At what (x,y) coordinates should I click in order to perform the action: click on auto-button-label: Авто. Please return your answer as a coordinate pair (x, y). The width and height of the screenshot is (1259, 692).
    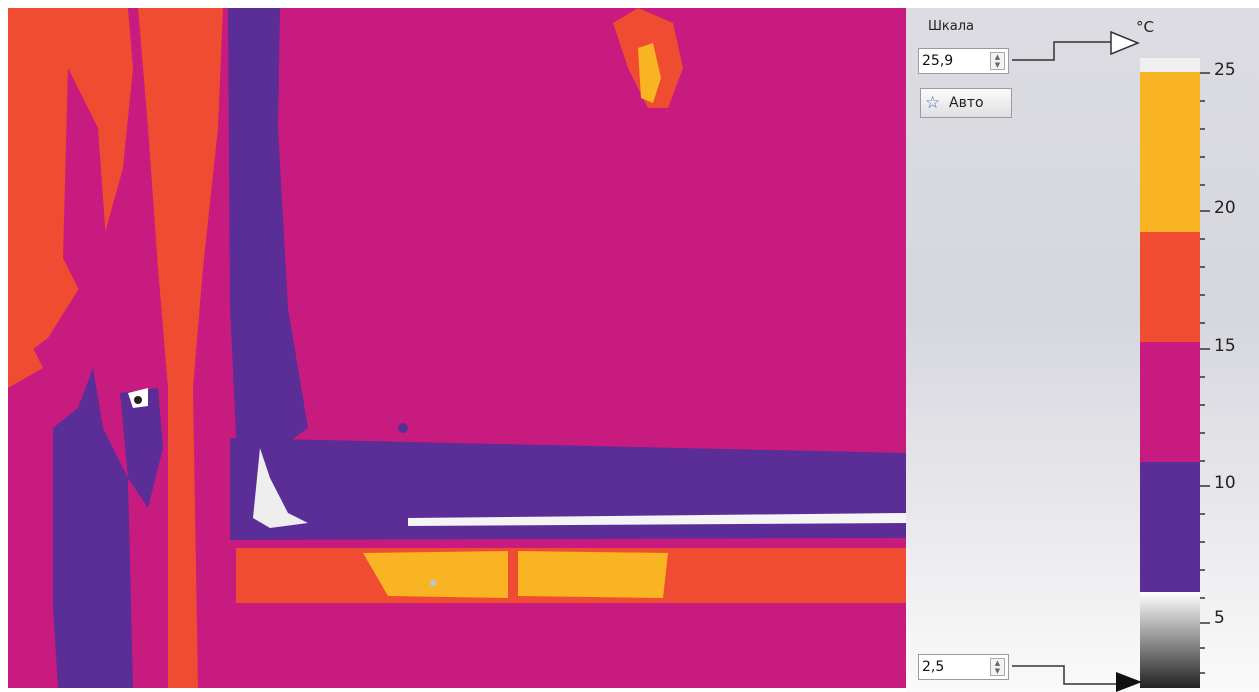
    Looking at the image, I should click on (966, 103).